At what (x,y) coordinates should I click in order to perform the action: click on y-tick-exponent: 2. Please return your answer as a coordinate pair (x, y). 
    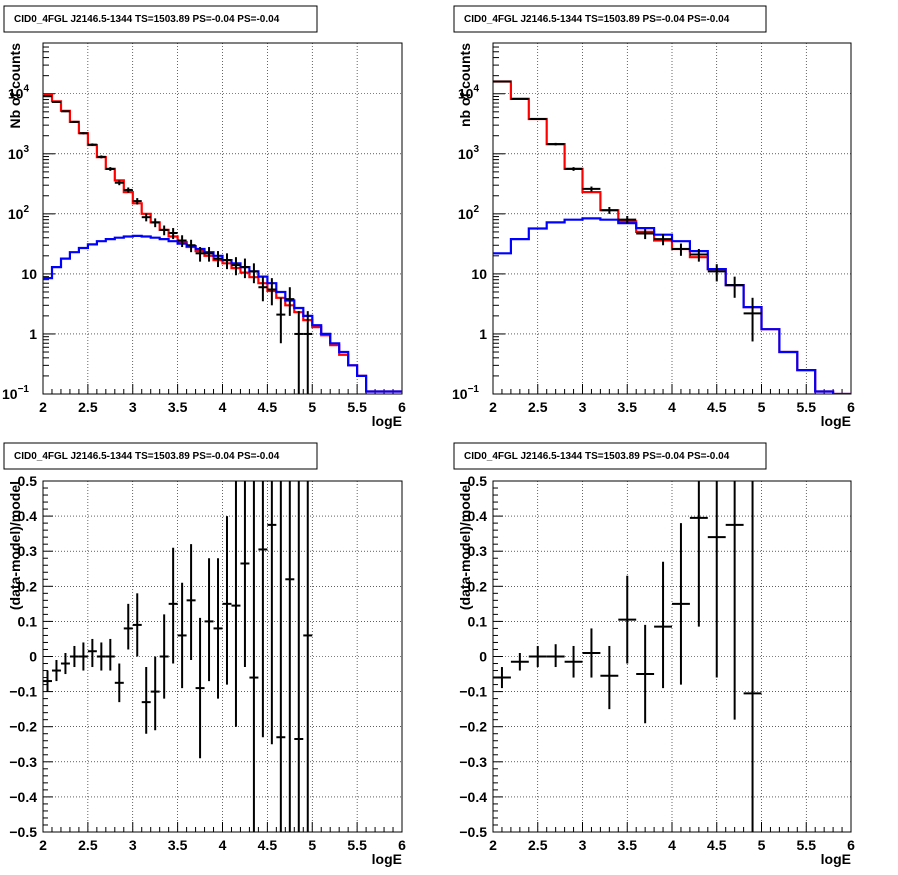
    Looking at the image, I should click on (476, 209).